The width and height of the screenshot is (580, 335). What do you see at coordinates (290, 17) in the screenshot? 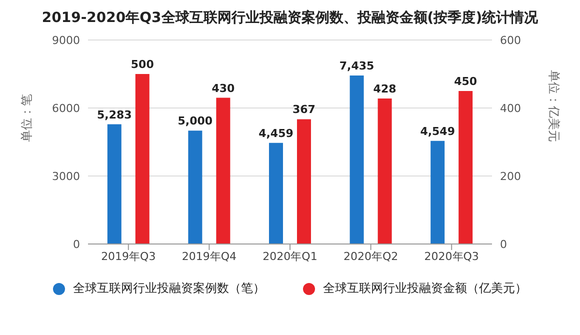
I see `chart-title: 2019-2020年Q3全球互联网行业投融资案例数、投融资金额(按季度)统计情况` at bounding box center [290, 17].